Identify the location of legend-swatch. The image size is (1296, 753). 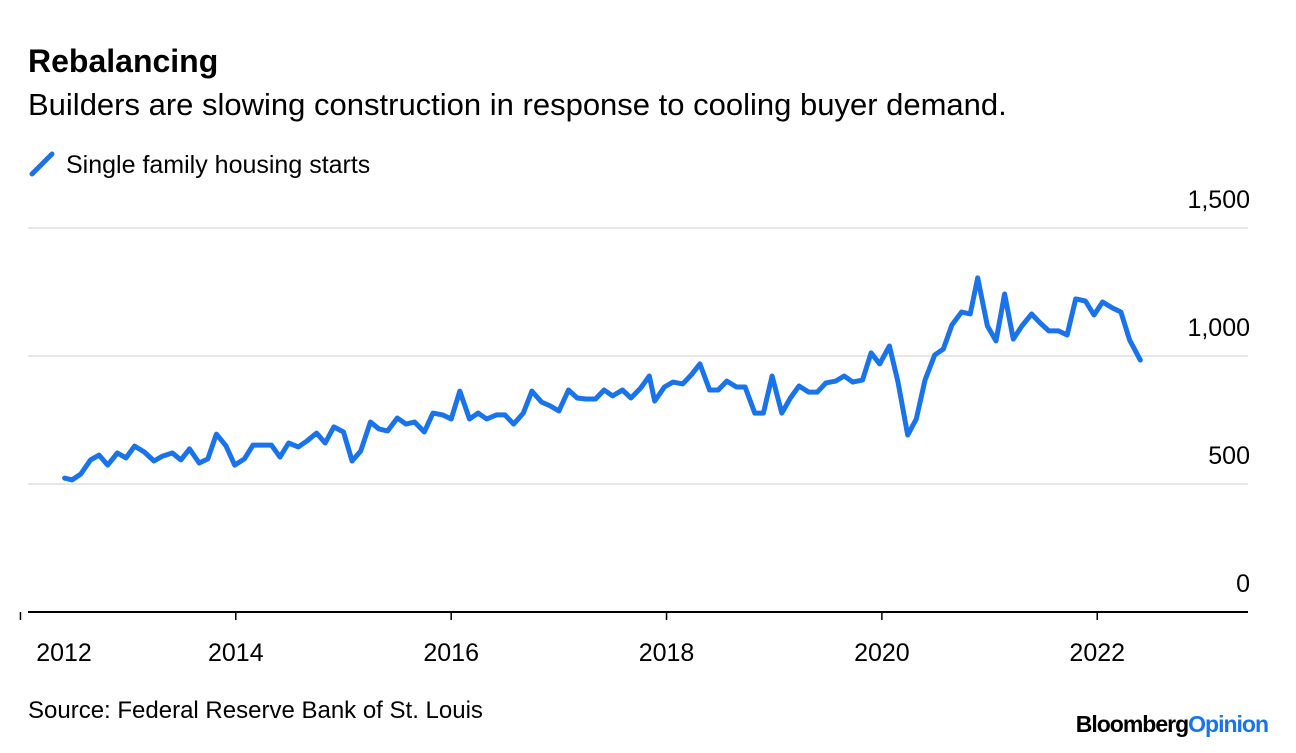
(42, 164).